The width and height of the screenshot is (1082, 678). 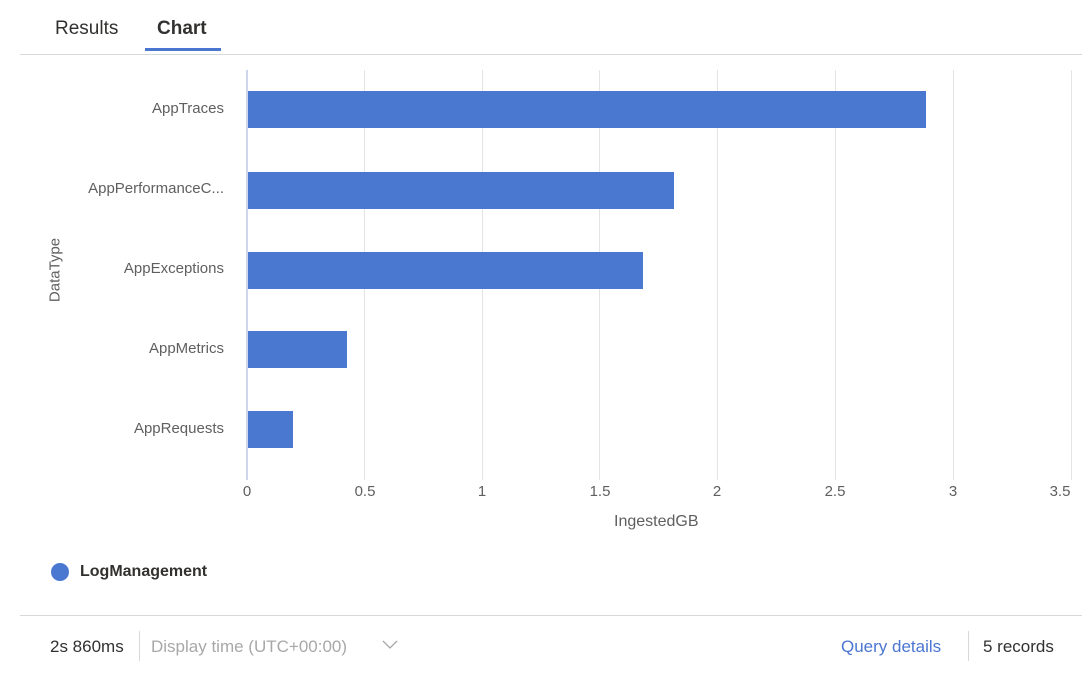 What do you see at coordinates (60, 572) in the screenshot?
I see `legend-dot-icon` at bounding box center [60, 572].